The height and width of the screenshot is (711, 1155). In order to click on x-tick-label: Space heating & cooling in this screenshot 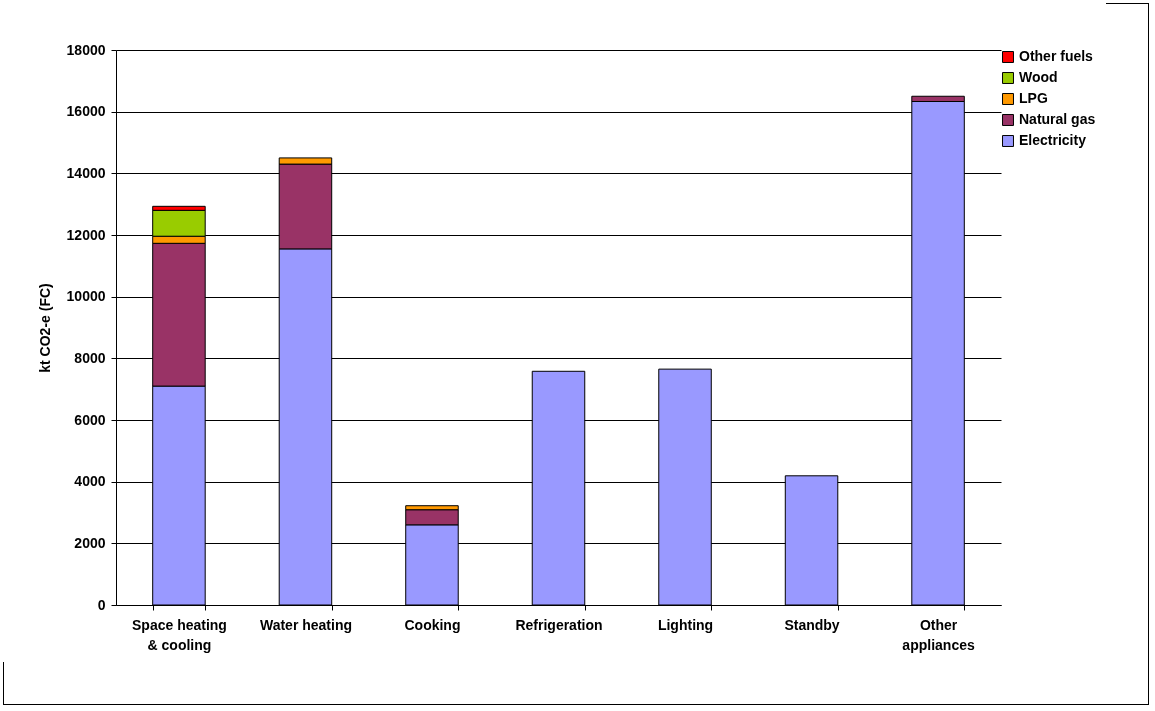, I will do `click(179, 634)`.